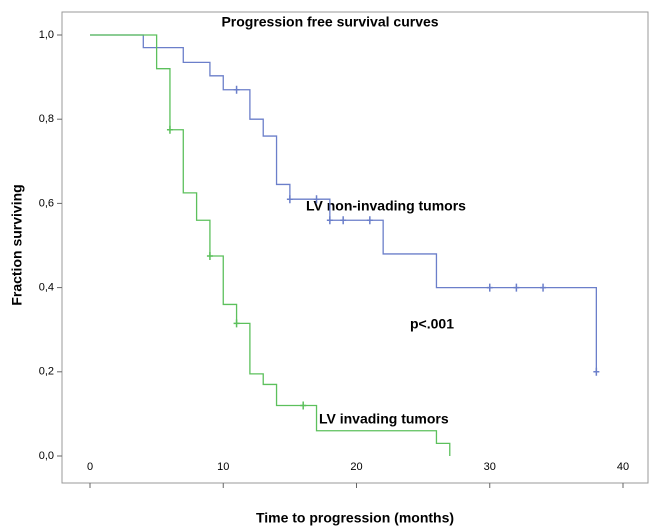 This screenshot has height=529, width=652. Describe the element at coordinates (329, 22) in the screenshot. I see `chart-title: Progression free survival curves` at that location.